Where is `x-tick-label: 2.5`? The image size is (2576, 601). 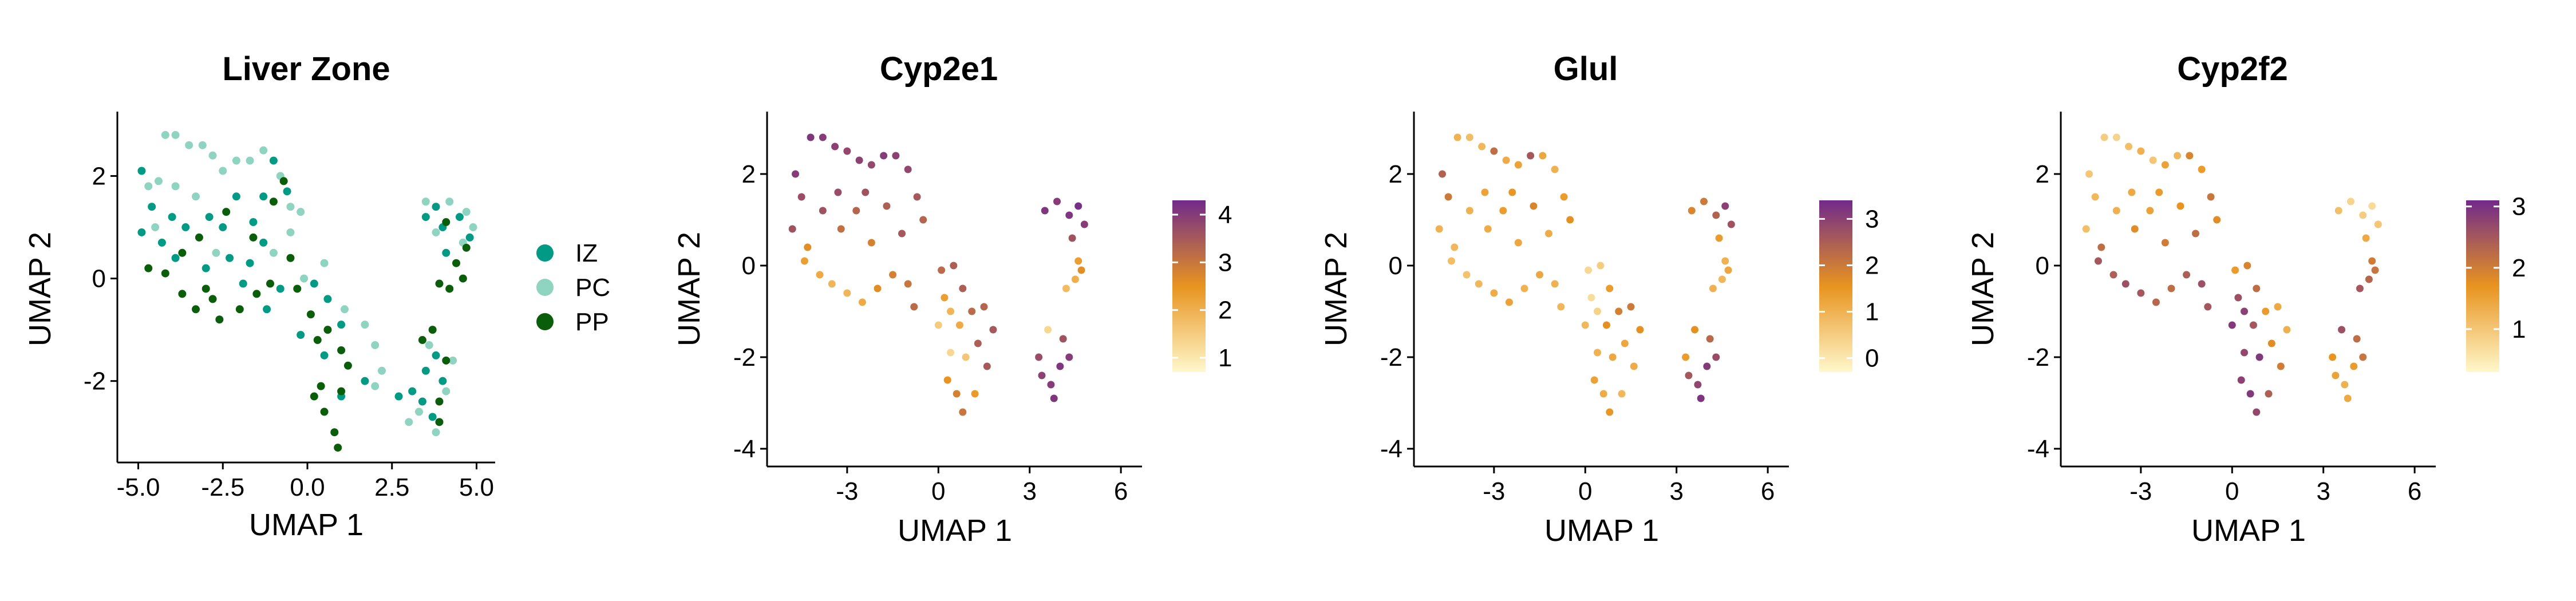
x-tick-label: 2.5 is located at coordinates (391, 487).